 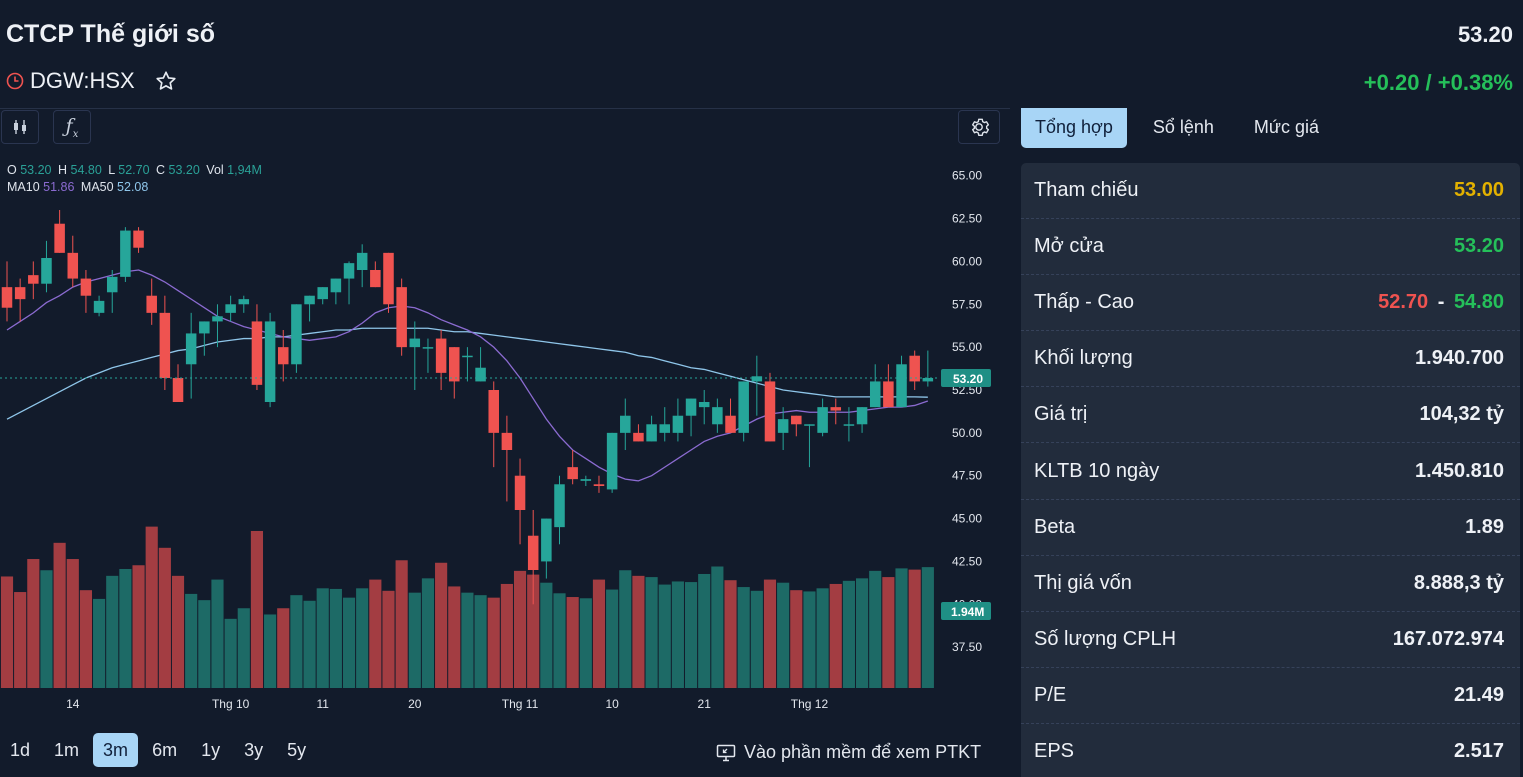 I want to click on function-icon: ƒx, so click(x=72, y=127).